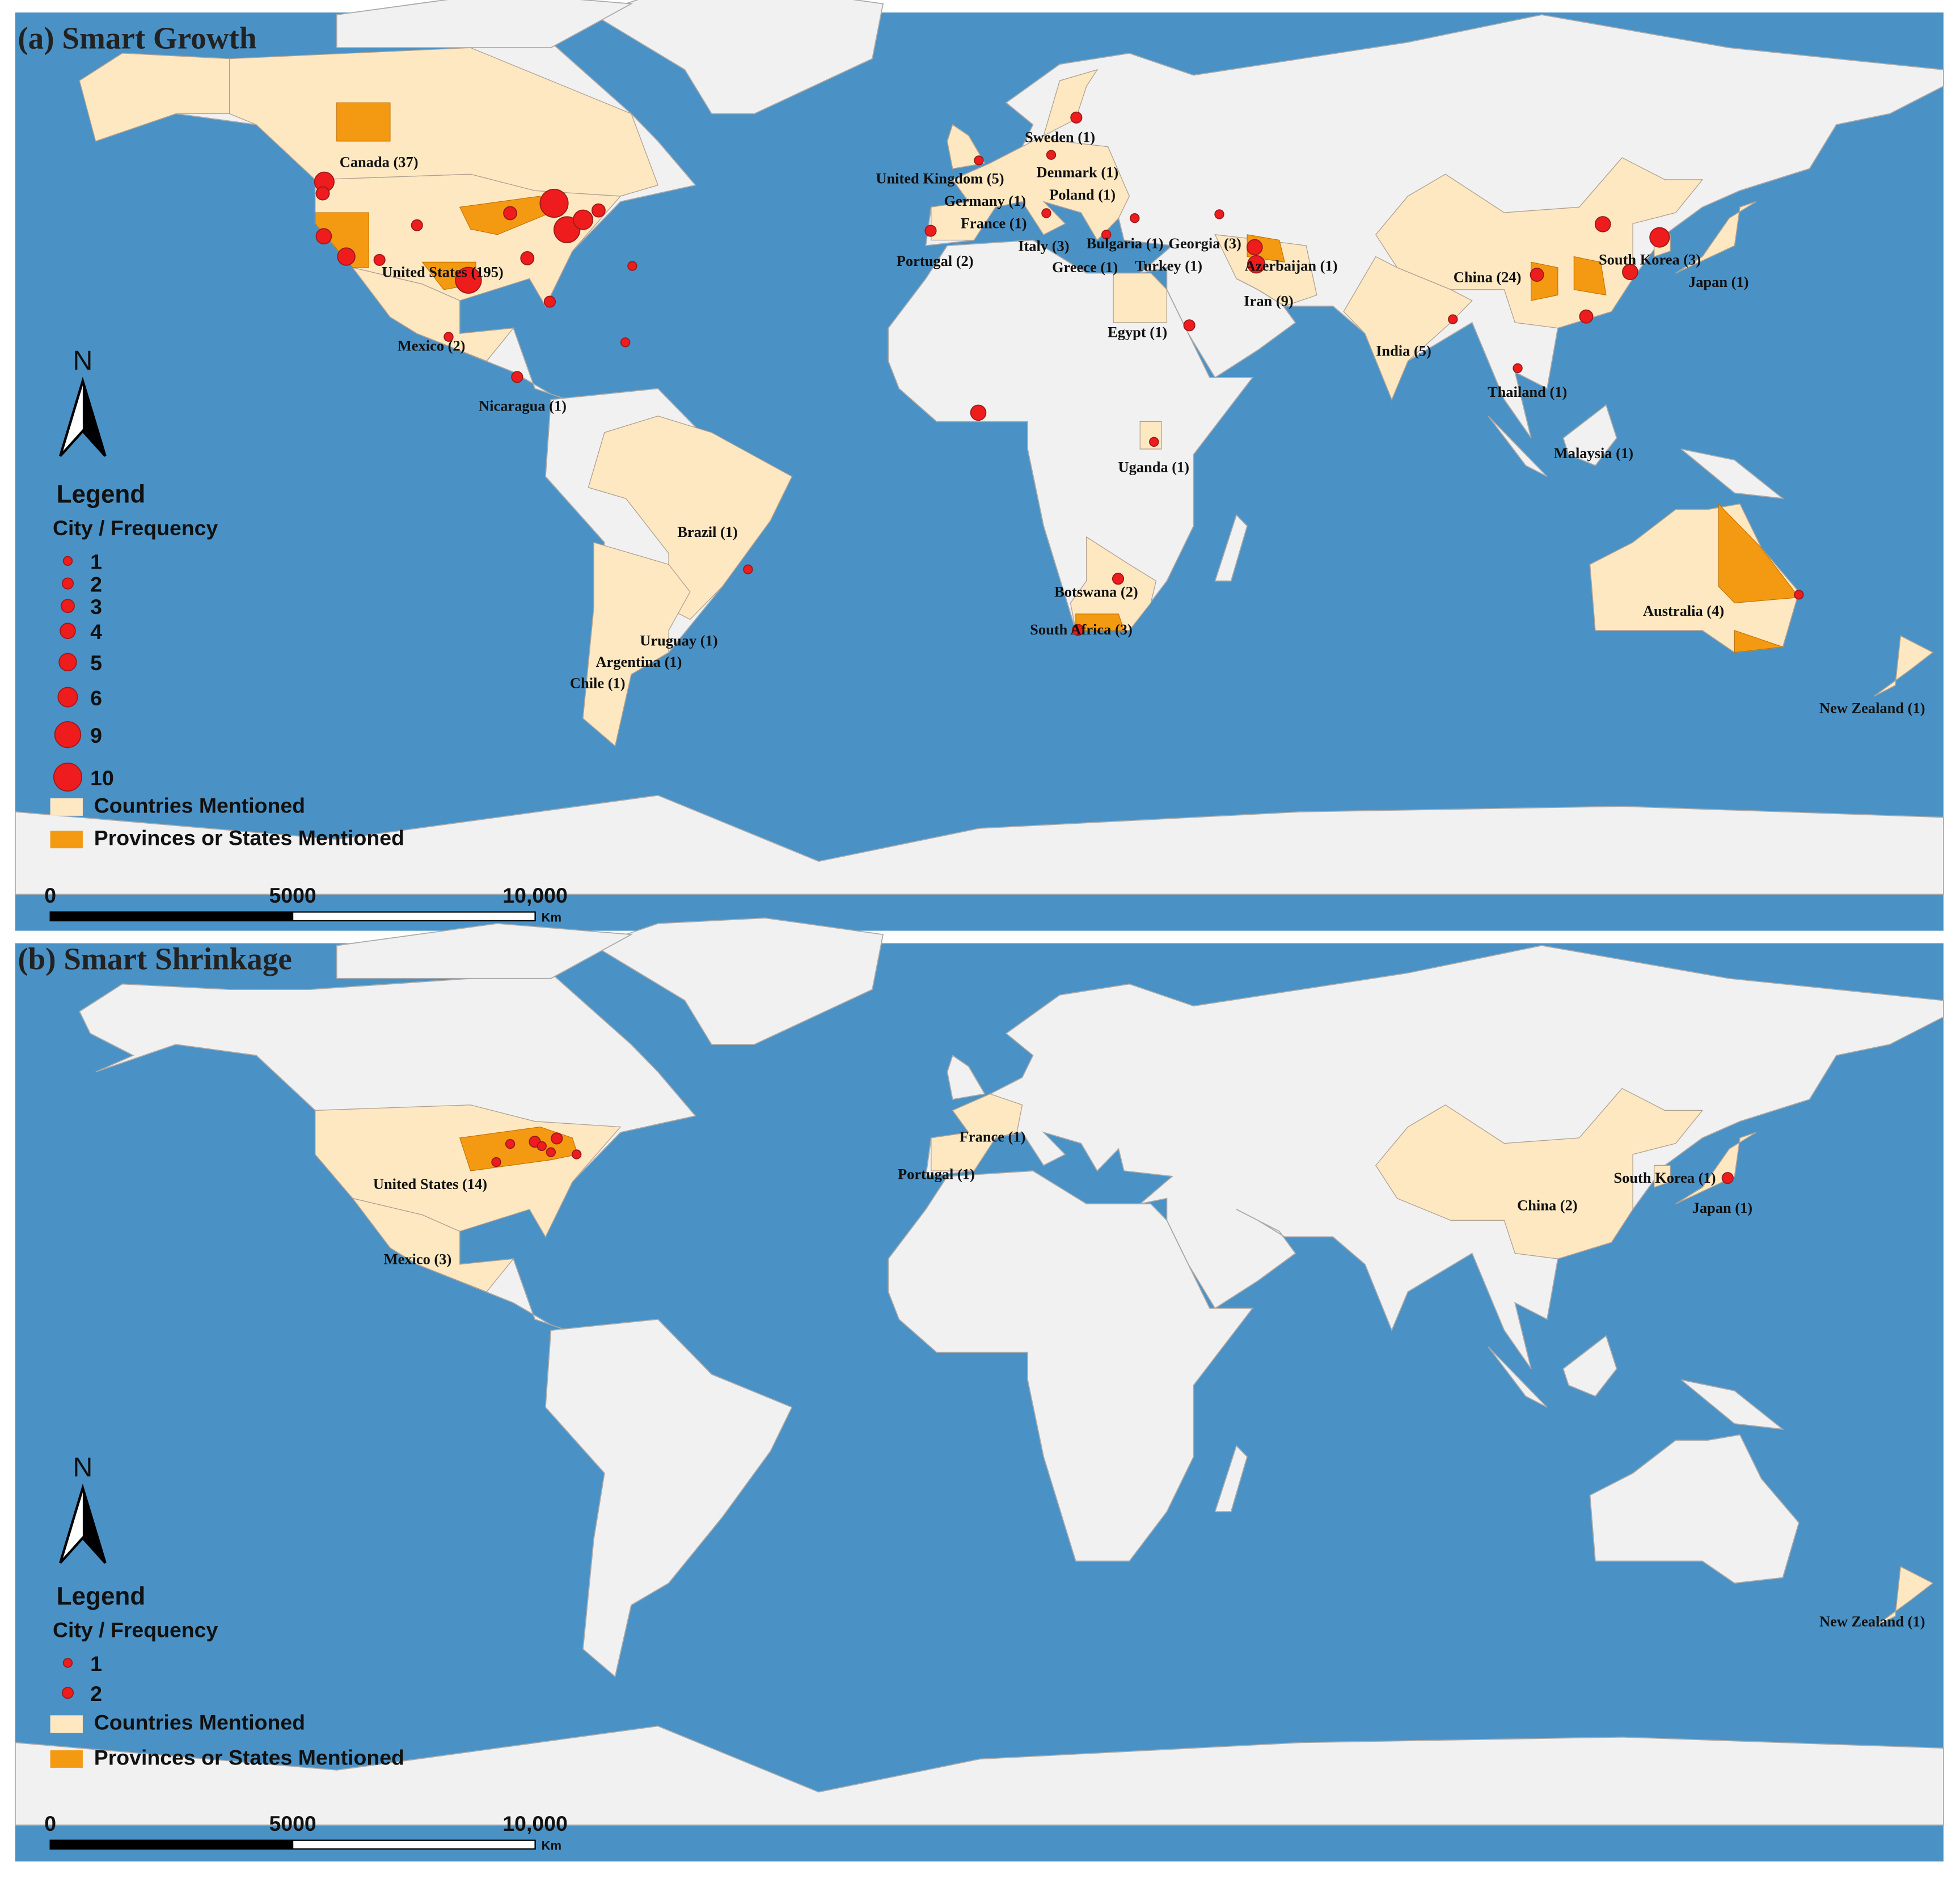  I want to click on country-label: Chile (1), so click(598, 683).